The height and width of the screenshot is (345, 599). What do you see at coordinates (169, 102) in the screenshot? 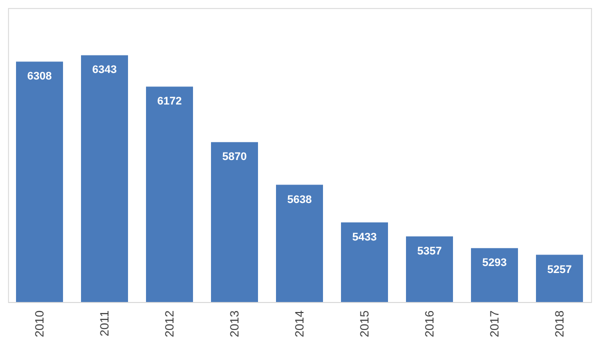
I see `data-label: 6172` at bounding box center [169, 102].